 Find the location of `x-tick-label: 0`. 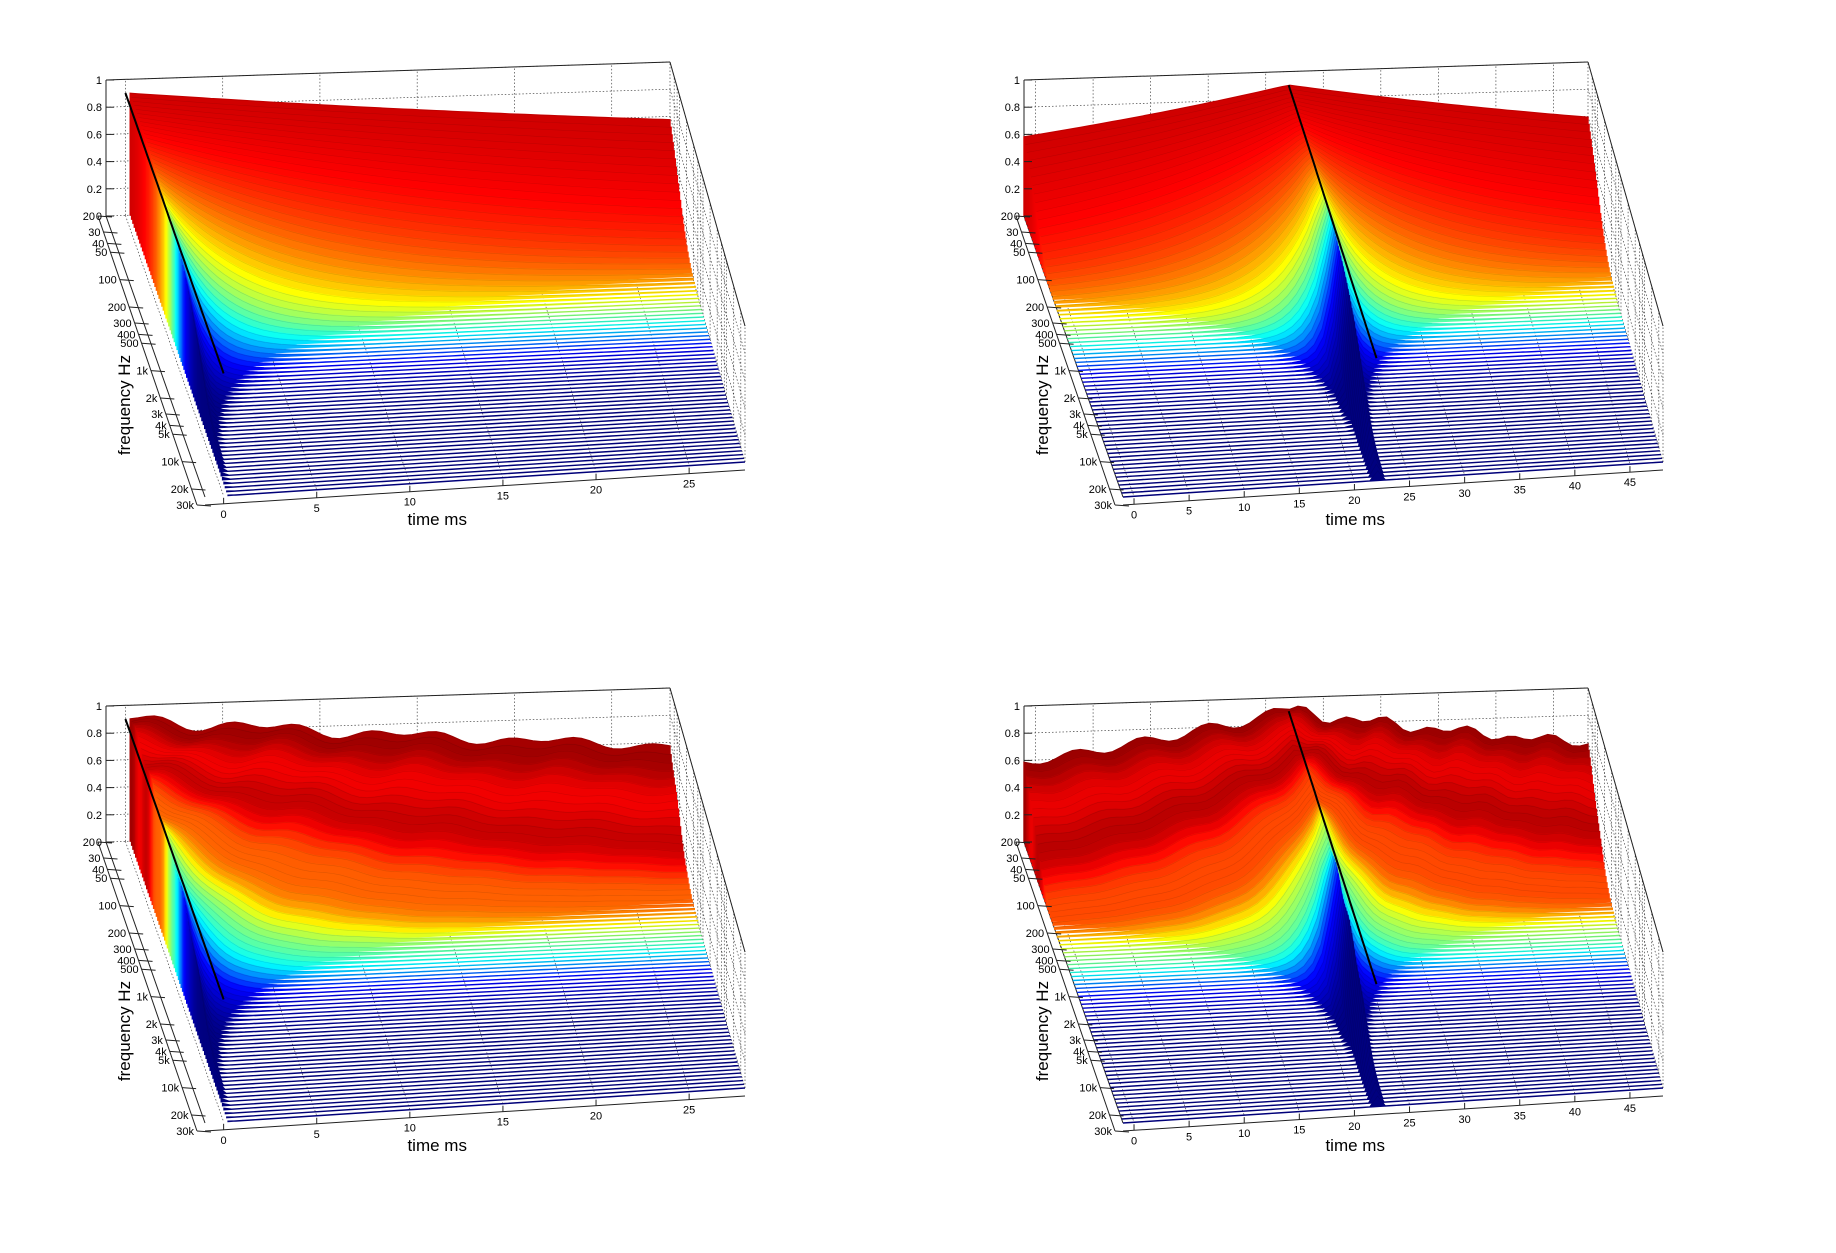

x-tick-label: 0 is located at coordinates (1134, 515).